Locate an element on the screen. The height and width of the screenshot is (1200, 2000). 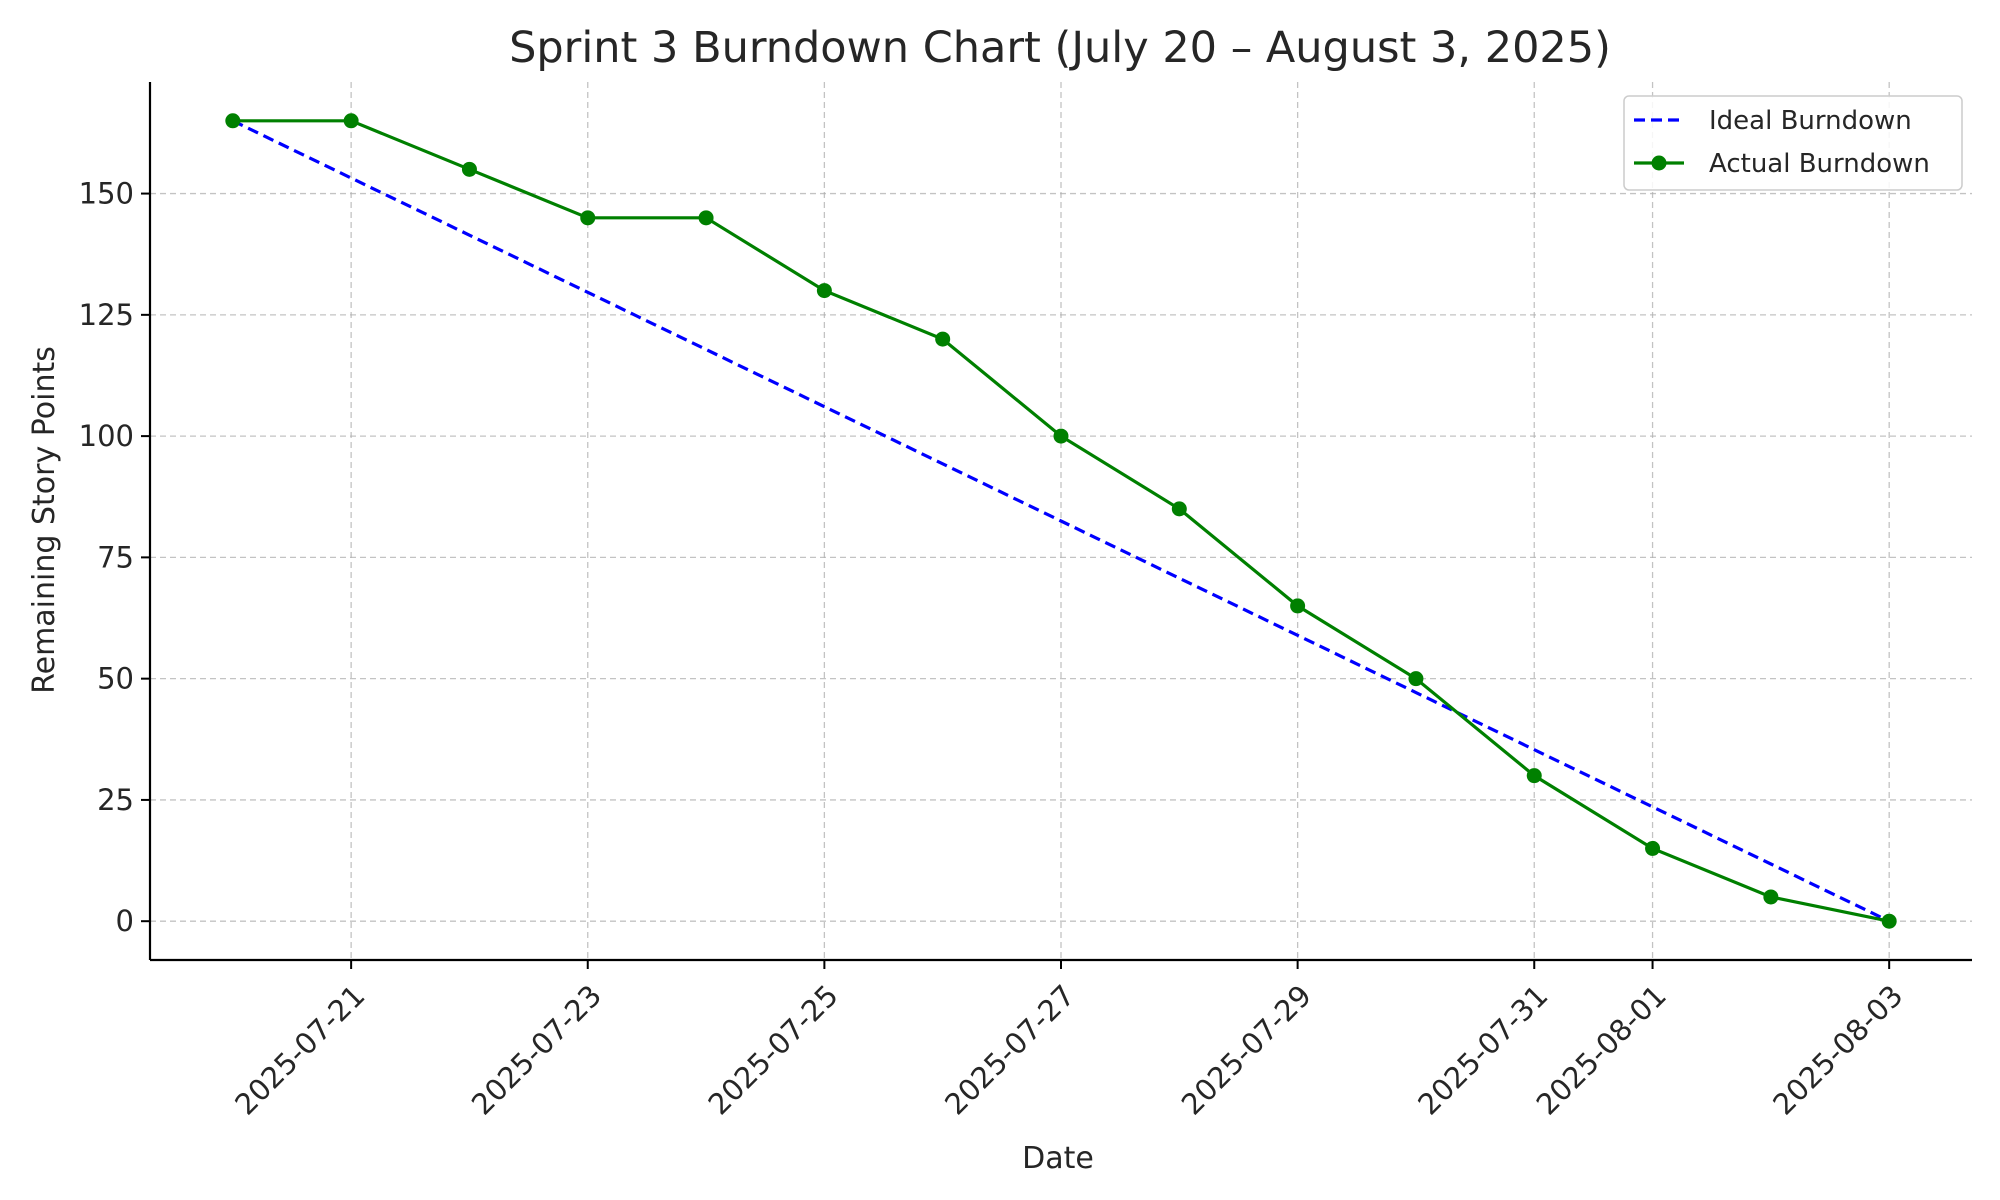
legend-actual-marker is located at coordinates (1659, 163).